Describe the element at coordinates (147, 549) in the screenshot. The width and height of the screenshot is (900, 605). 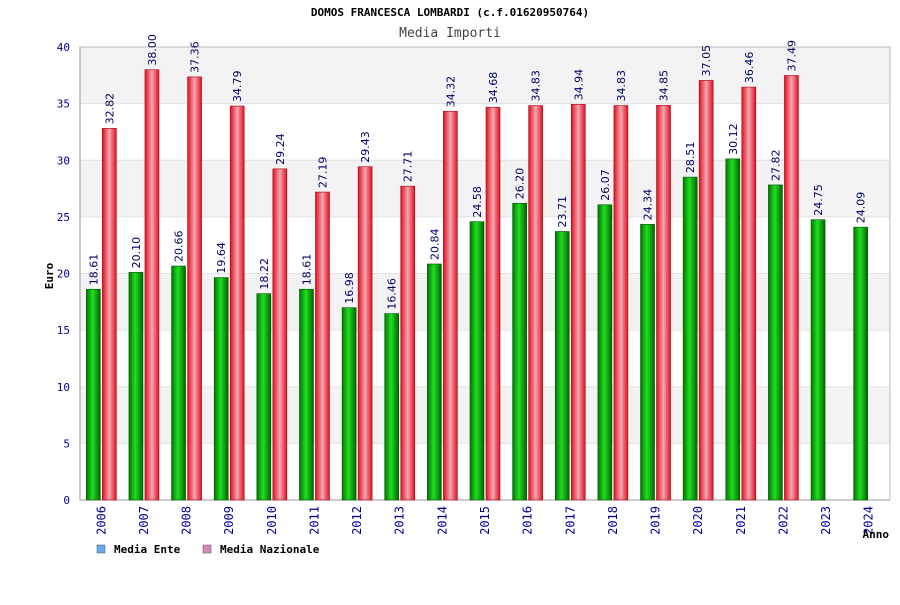
I see `legend-label-media-ente: Media Ente` at that location.